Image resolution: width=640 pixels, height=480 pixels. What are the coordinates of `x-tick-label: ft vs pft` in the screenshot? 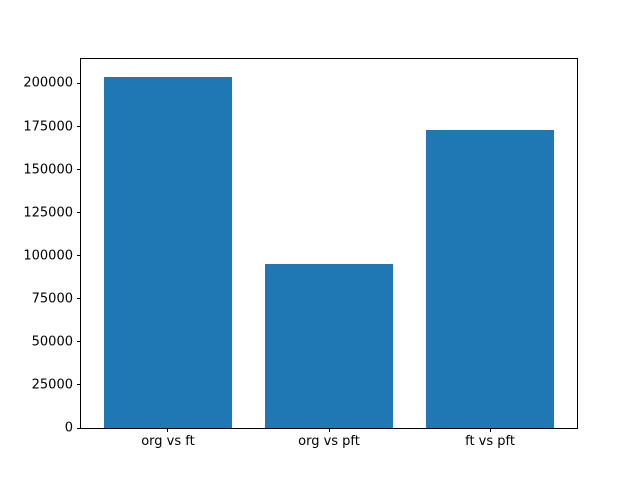 It's located at (490, 441).